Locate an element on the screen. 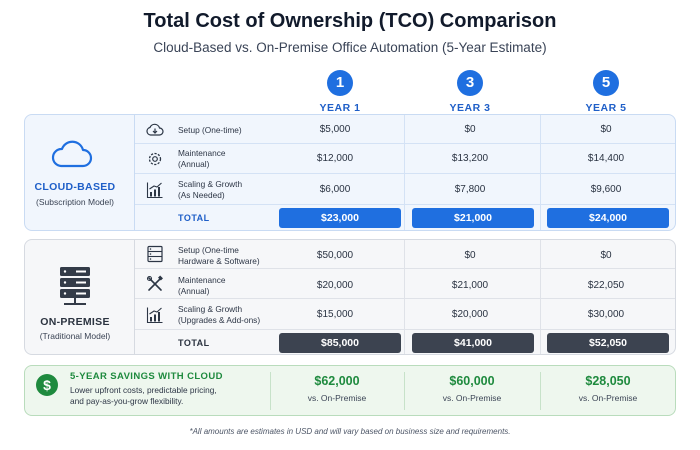  cell-value: $9,600 is located at coordinates (606, 189).